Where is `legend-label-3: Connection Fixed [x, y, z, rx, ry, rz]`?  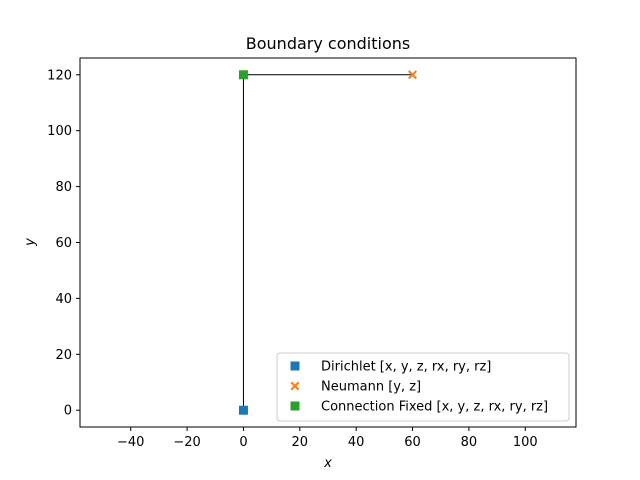
legend-label-3: Connection Fixed [x, y, z, rx, ry, rz] is located at coordinates (434, 407).